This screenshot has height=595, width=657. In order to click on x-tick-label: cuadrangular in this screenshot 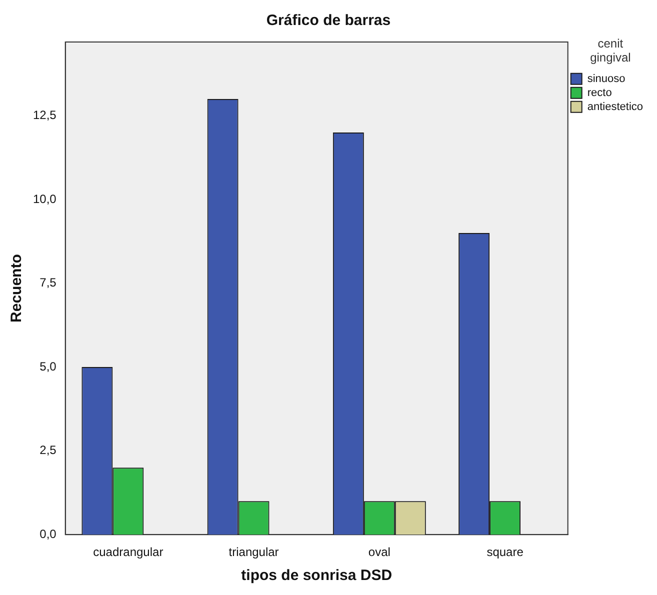, I will do `click(128, 552)`.